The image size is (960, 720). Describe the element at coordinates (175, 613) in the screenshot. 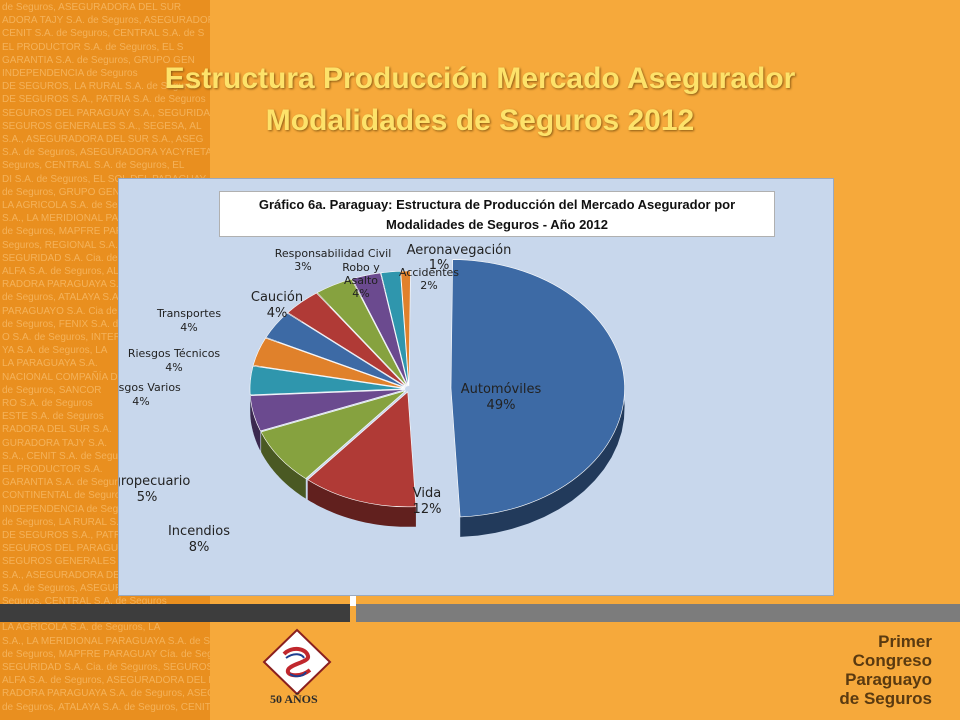

I see `footer-bar-dark` at that location.